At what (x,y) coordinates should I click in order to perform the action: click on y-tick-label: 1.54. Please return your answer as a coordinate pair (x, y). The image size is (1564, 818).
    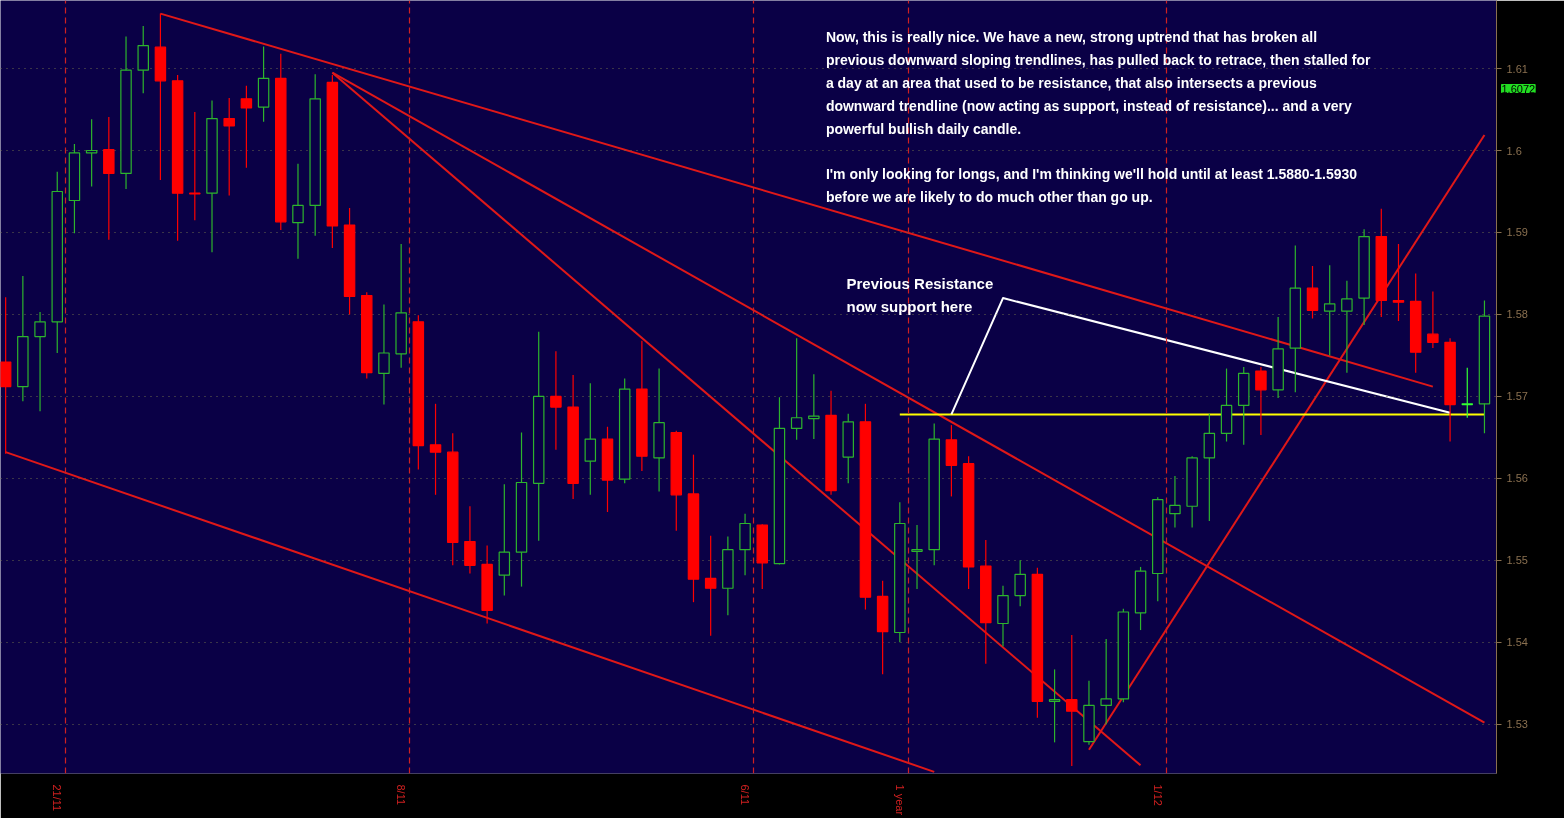
    Looking at the image, I should click on (1517, 642).